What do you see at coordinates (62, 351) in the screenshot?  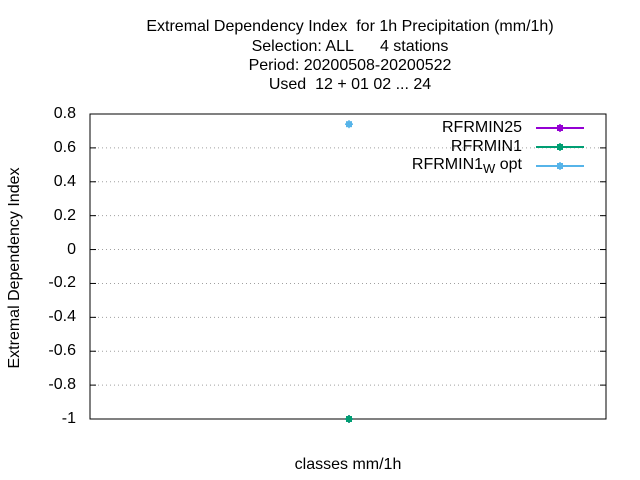 I see `y-tick-label: -0.6` at bounding box center [62, 351].